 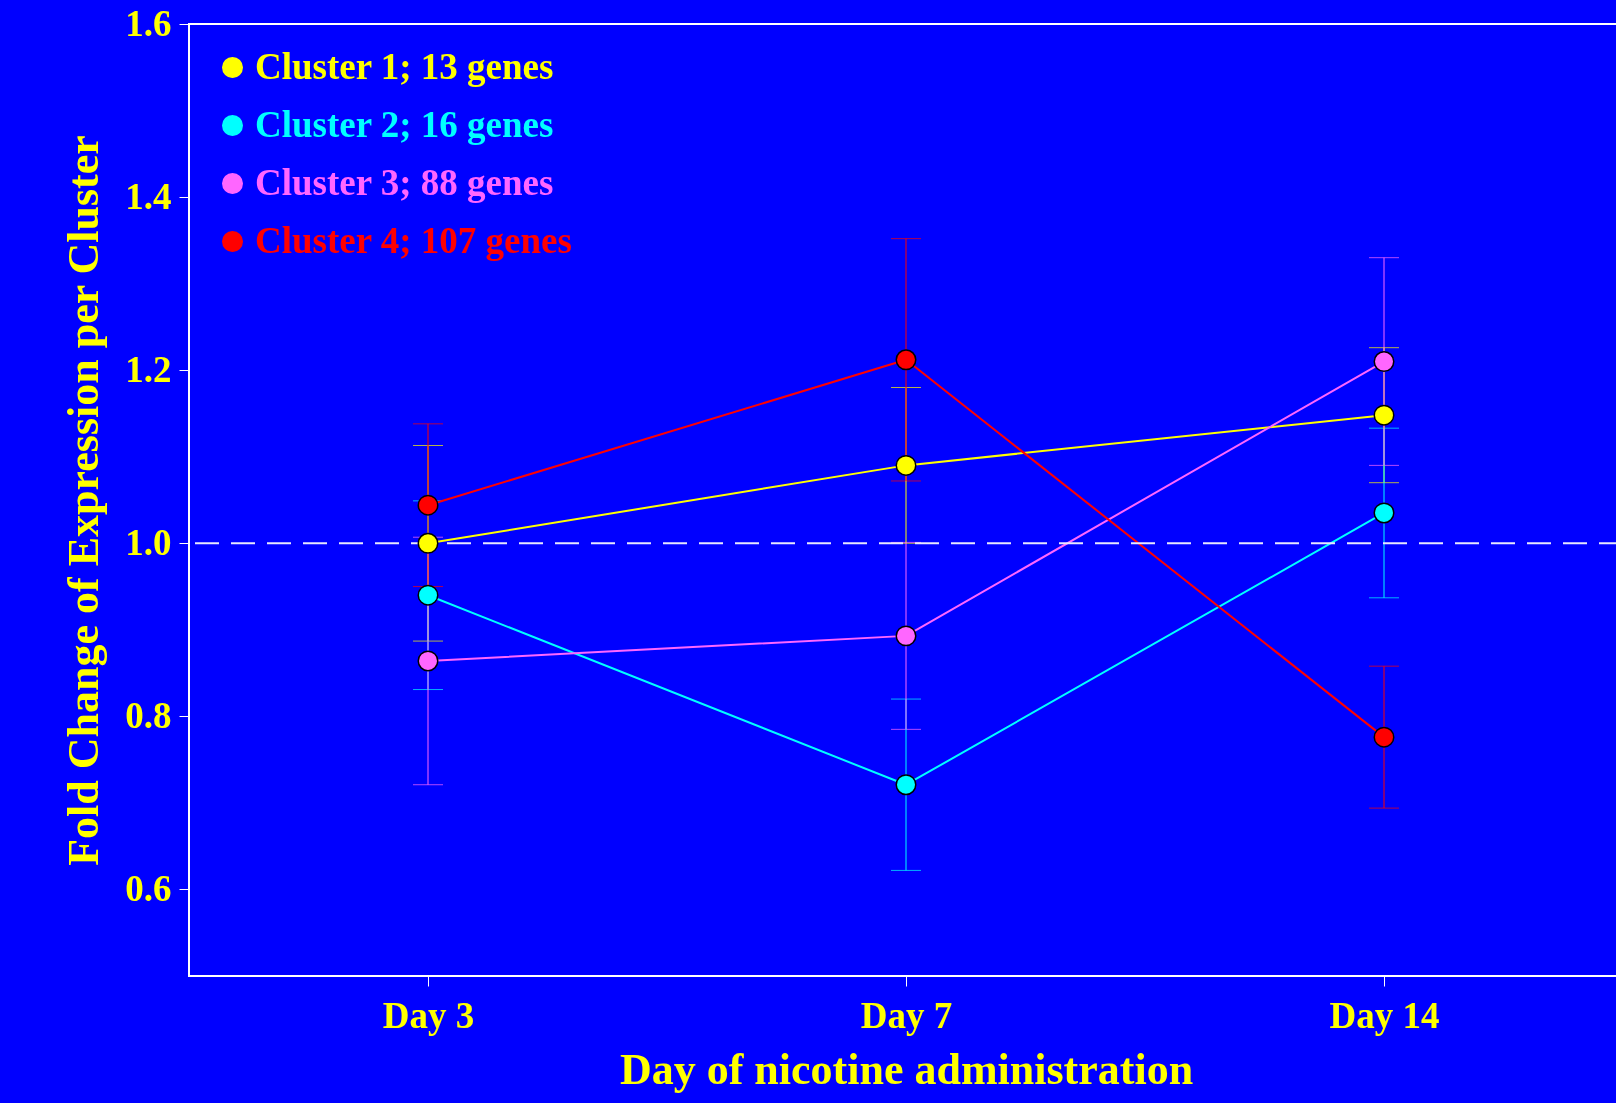 I want to click on y-tick-label: 0.6, so click(x=148, y=888).